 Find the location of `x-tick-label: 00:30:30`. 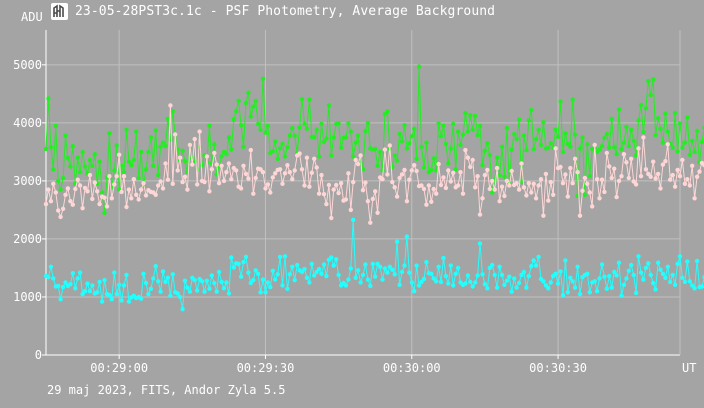

x-tick-label: 00:30:30 is located at coordinates (558, 368).